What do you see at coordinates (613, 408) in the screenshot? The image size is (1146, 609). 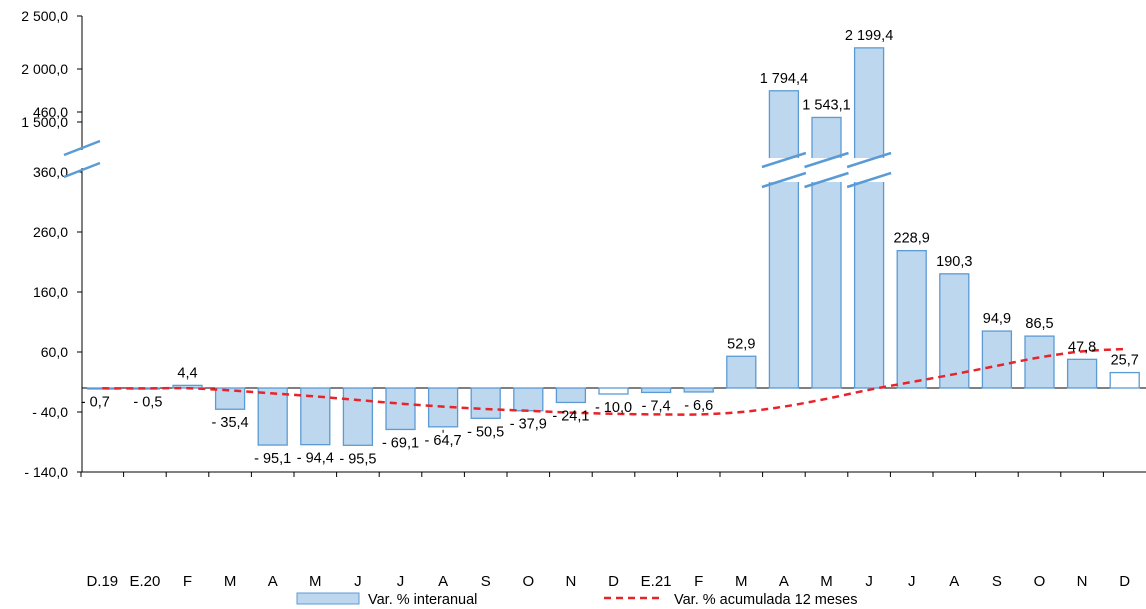 I see `data-label: - 10,0` at bounding box center [613, 408].